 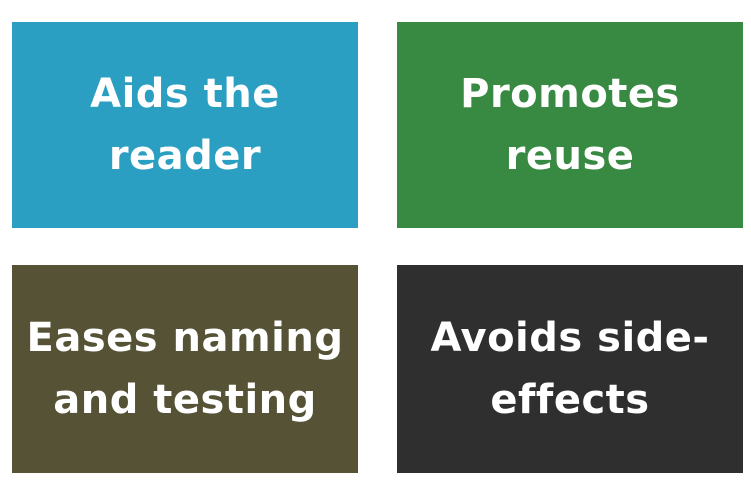 I want to click on tile-aids-the-reader-label: Aids the reader, so click(x=185, y=125).